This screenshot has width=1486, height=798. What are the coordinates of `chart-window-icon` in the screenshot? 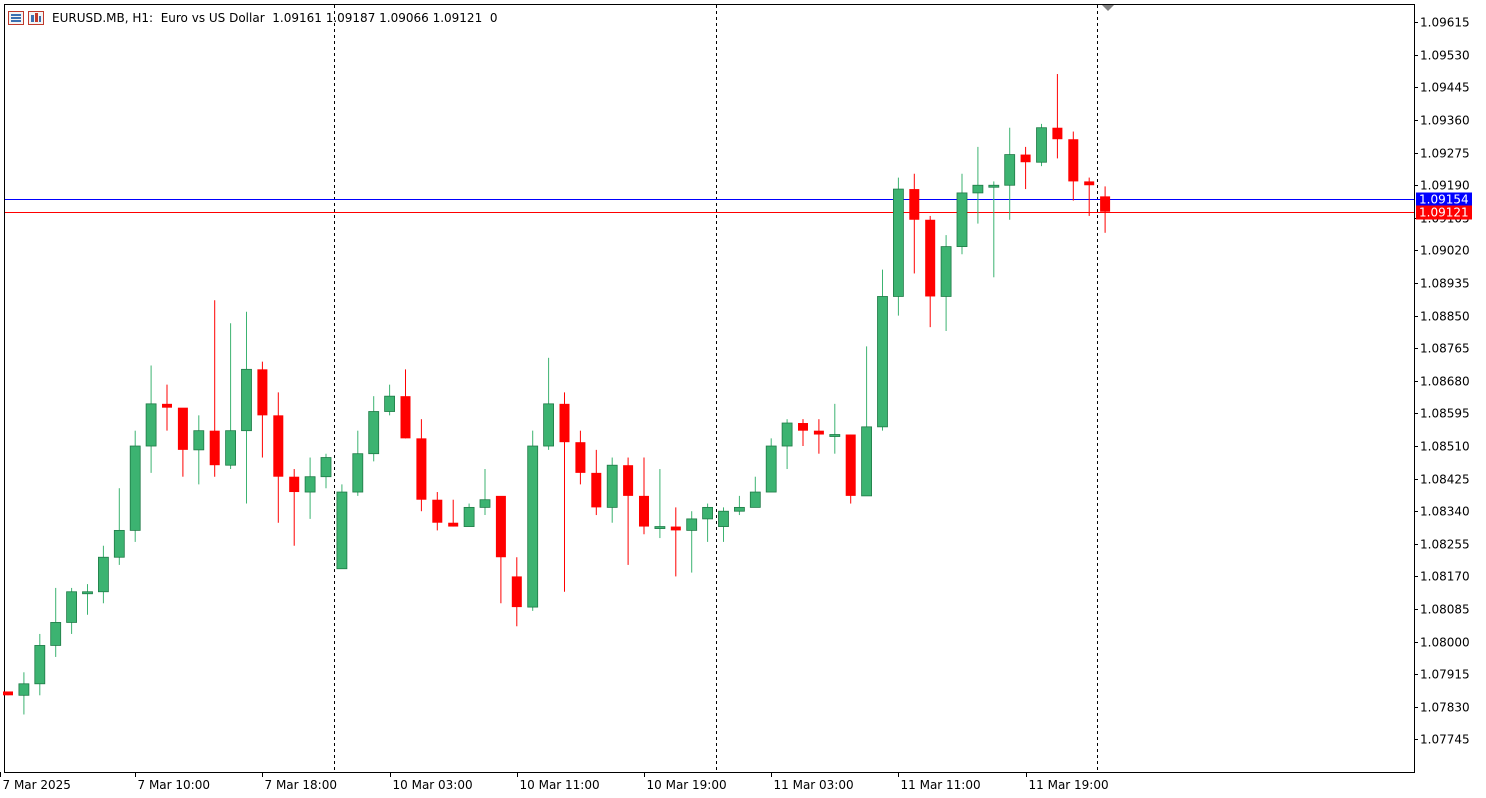 It's located at (16, 18).